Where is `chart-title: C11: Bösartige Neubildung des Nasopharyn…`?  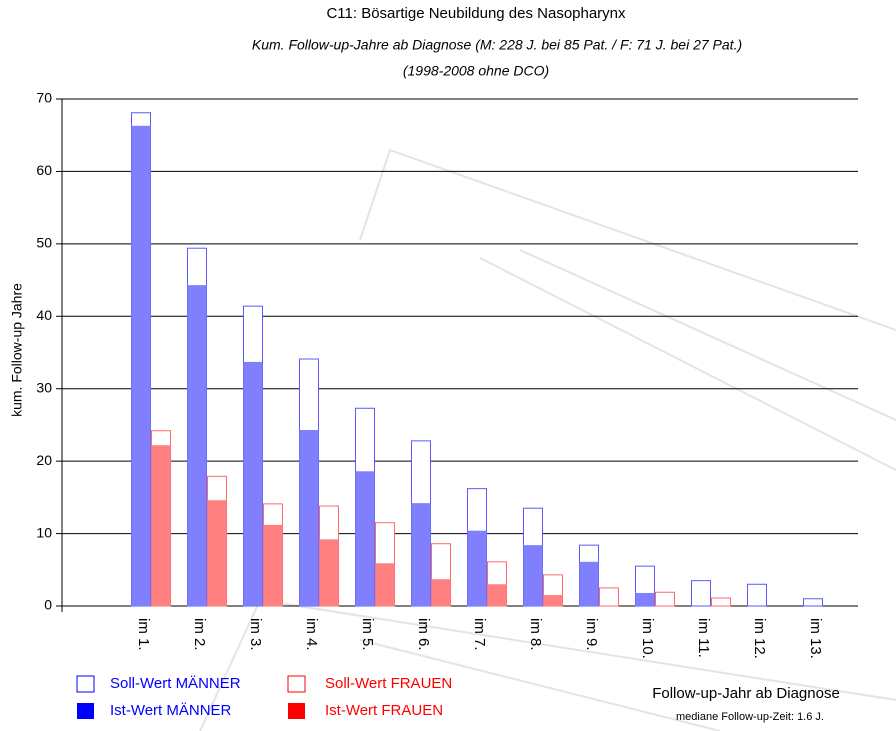
chart-title: C11: Bösartige Neubildung des Nasopharyn… is located at coordinates (476, 13).